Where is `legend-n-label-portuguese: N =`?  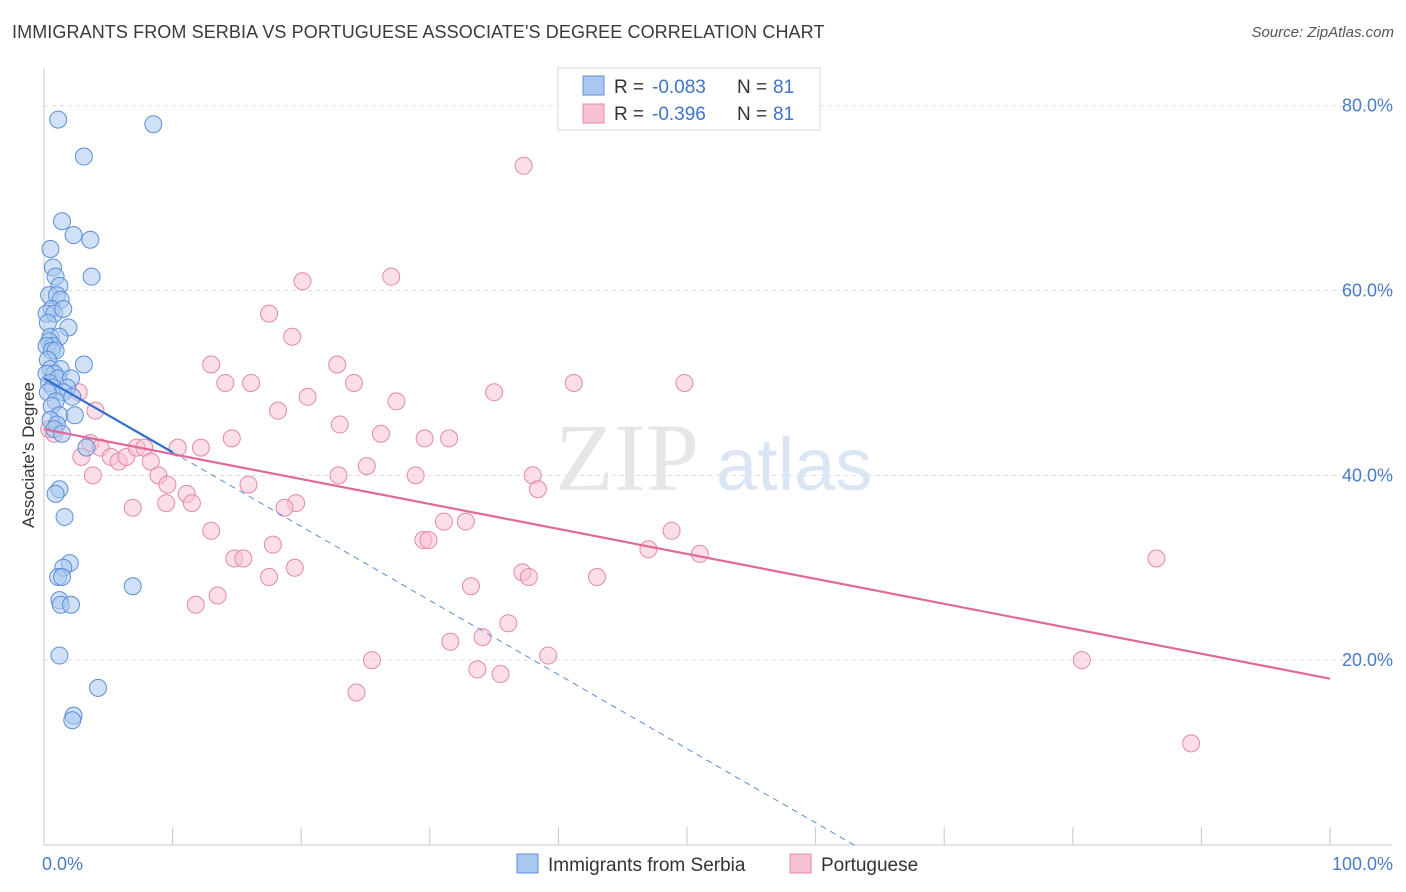
legend-n-label-portuguese: N = is located at coordinates (752, 114).